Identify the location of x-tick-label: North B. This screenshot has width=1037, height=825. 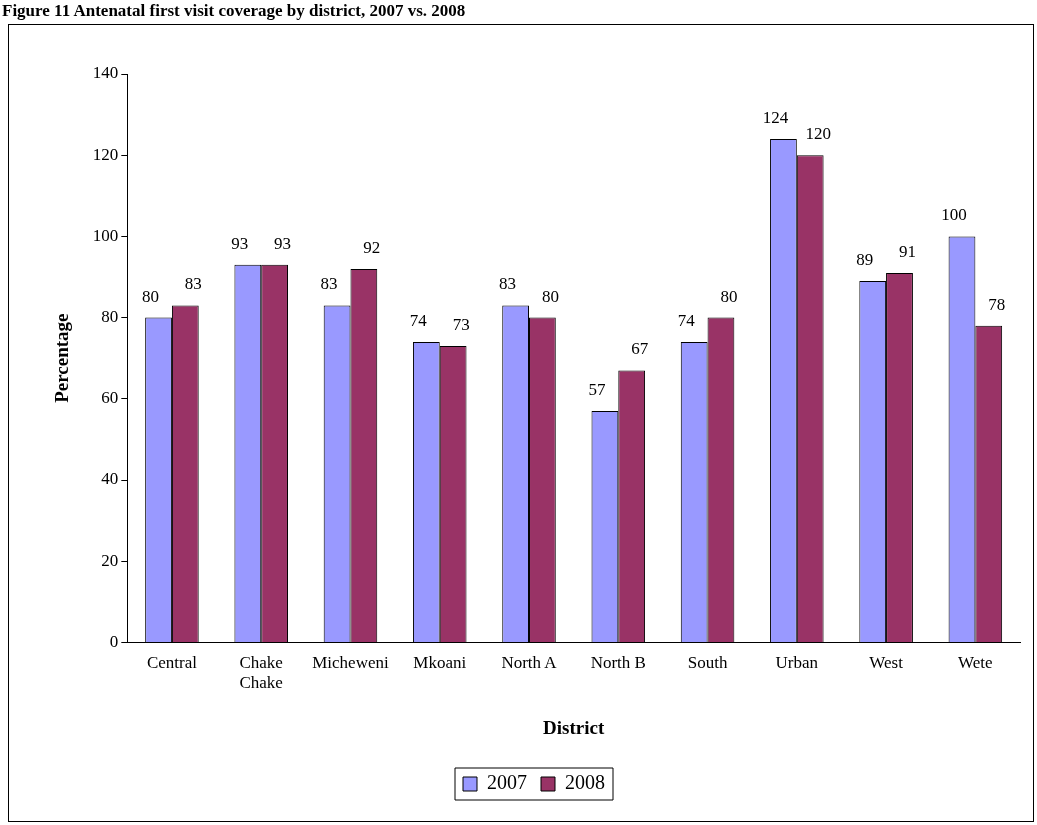
(618, 663).